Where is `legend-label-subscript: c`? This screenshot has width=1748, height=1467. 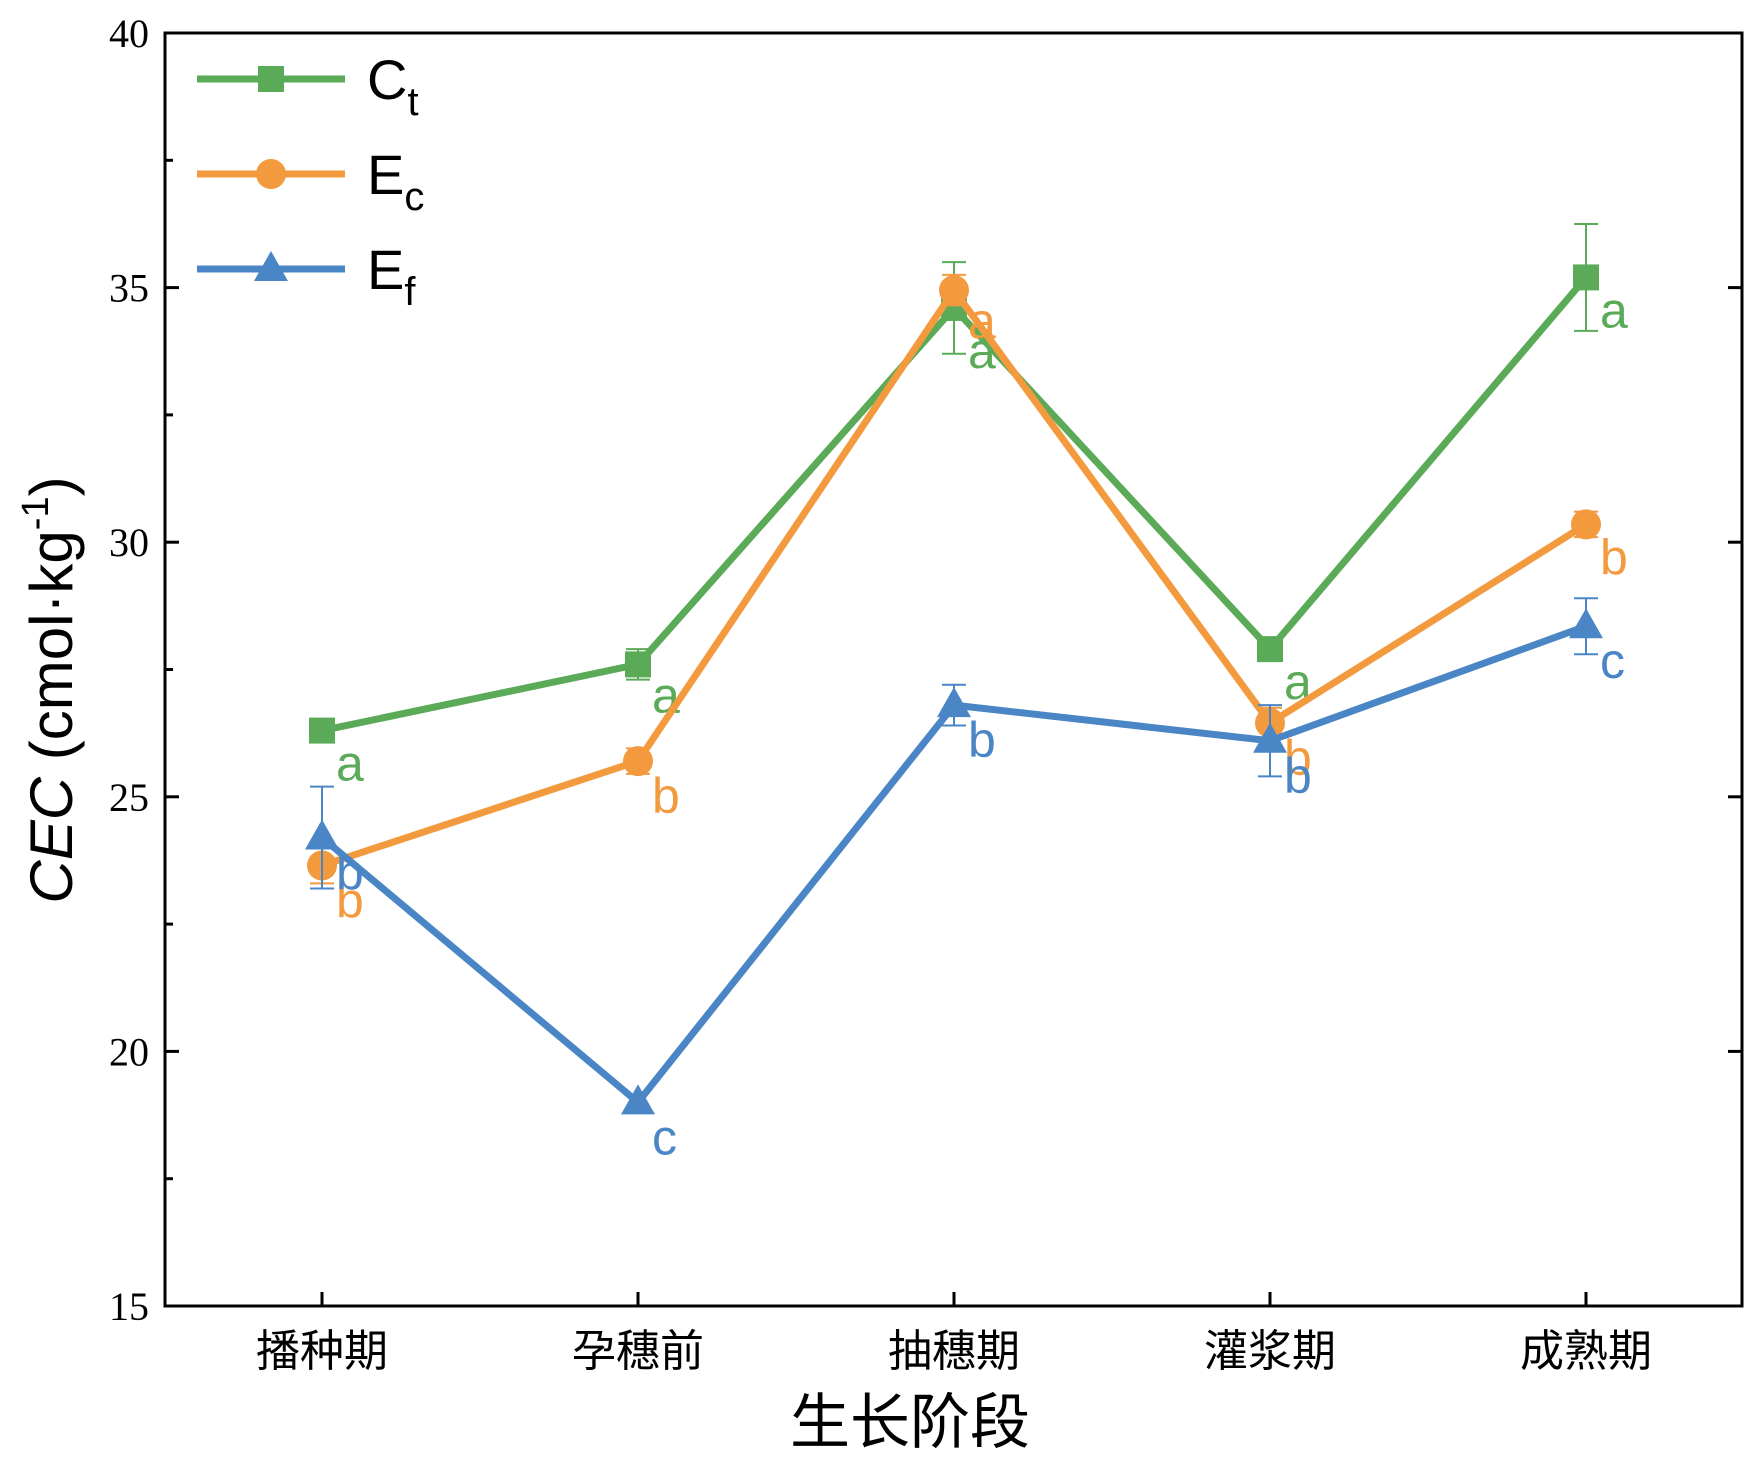 legend-label-subscript: c is located at coordinates (414, 197).